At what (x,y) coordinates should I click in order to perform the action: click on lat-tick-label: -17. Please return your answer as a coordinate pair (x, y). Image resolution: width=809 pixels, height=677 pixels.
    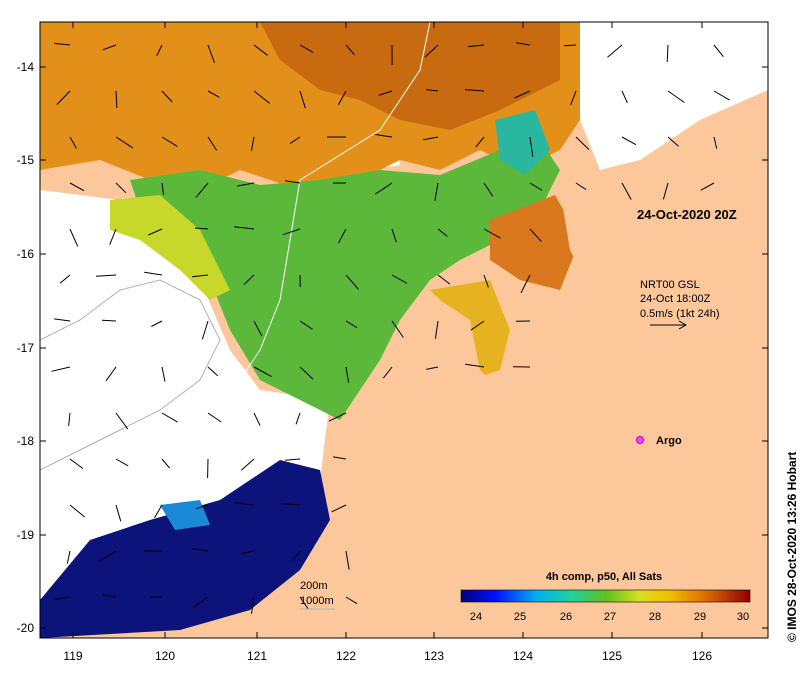
    Looking at the image, I should click on (26, 348).